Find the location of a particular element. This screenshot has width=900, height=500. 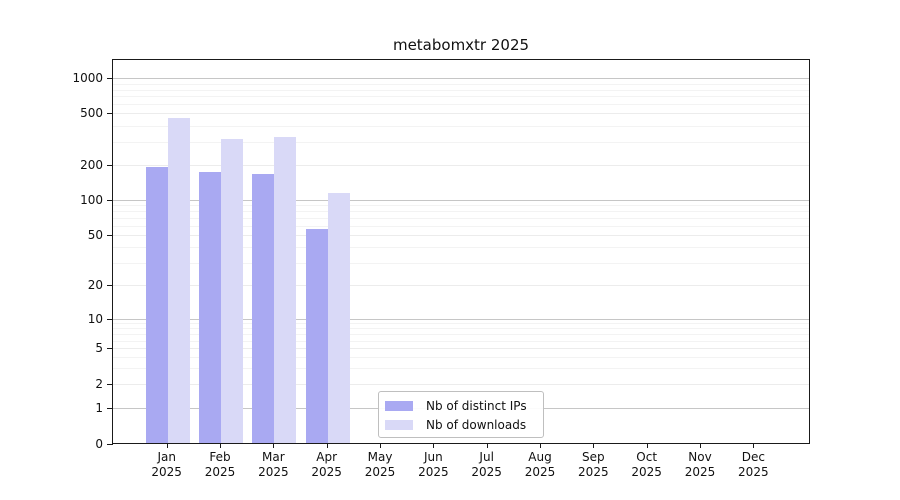

x-tick-label-jan: Jan 2025 is located at coordinates (167, 465).